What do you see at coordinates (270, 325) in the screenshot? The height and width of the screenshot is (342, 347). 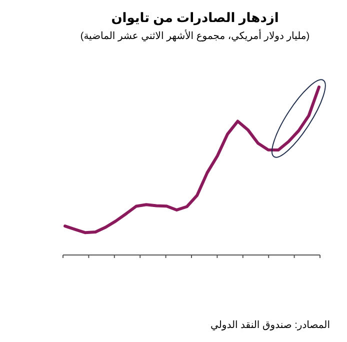 I see `annotation: المصادر: صندوق النقد الدولي` at bounding box center [270, 325].